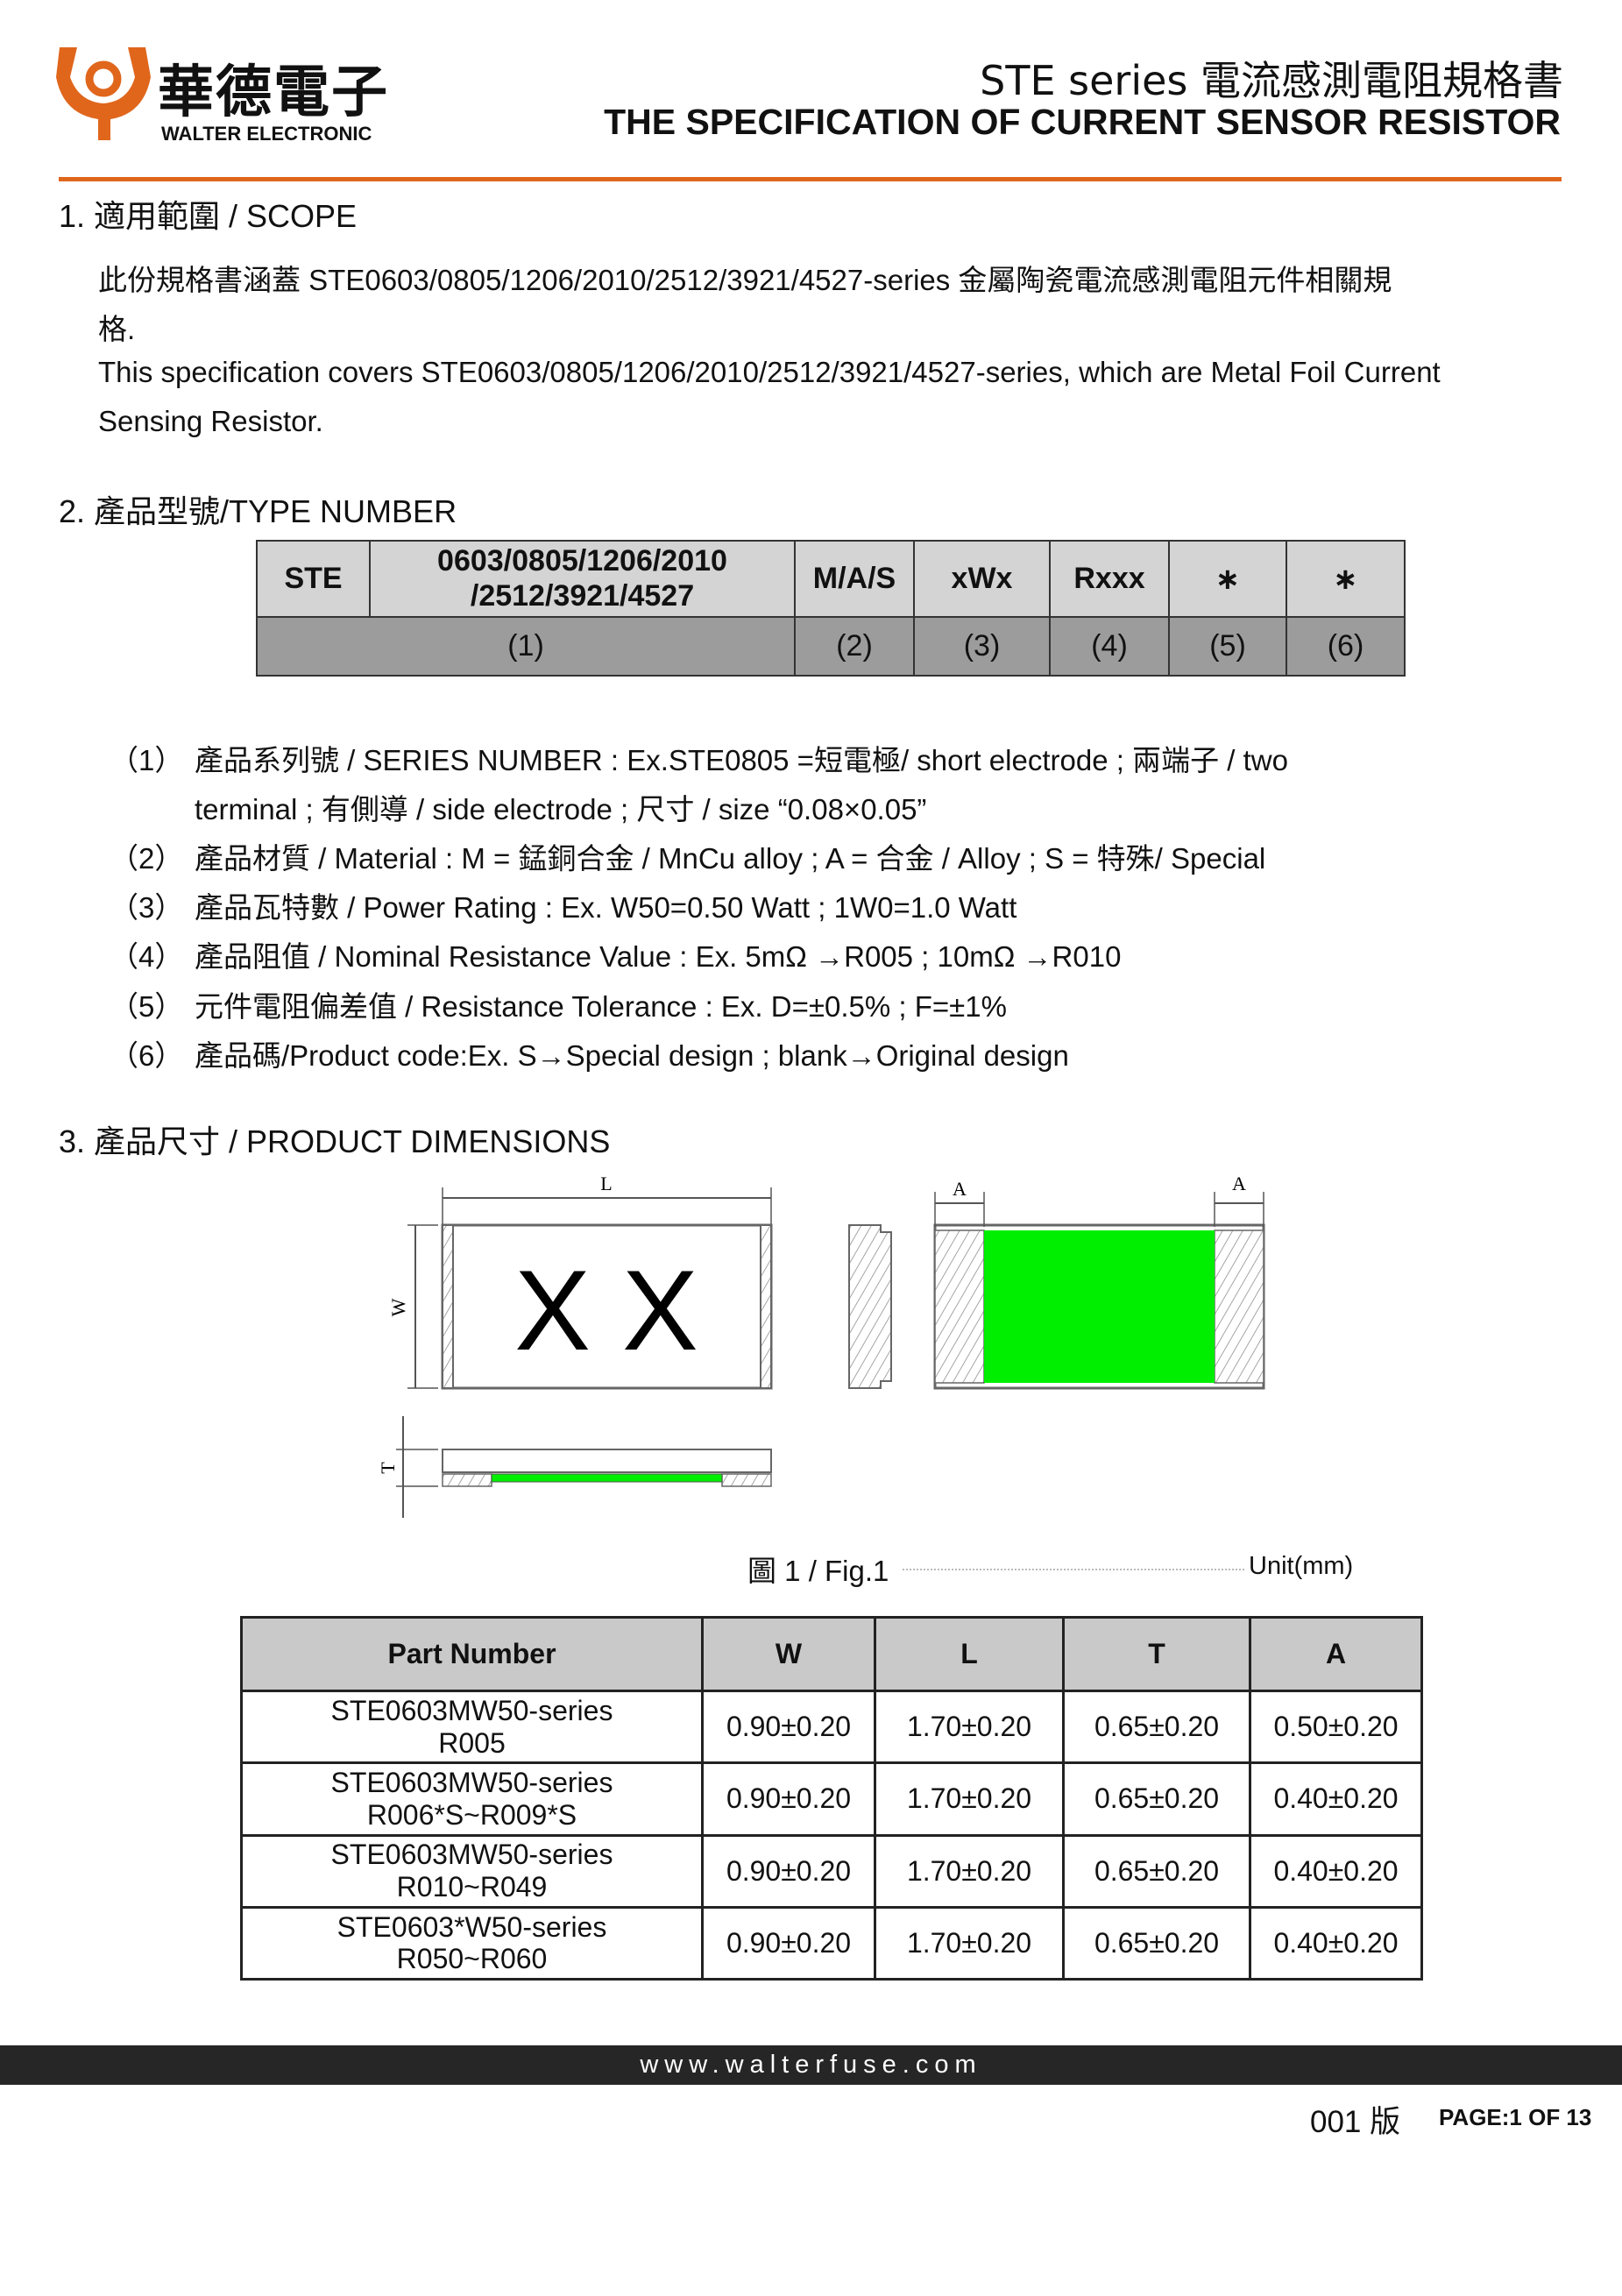  Describe the element at coordinates (1355, 2122) in the screenshot. I see `version-label: 001 版` at that location.